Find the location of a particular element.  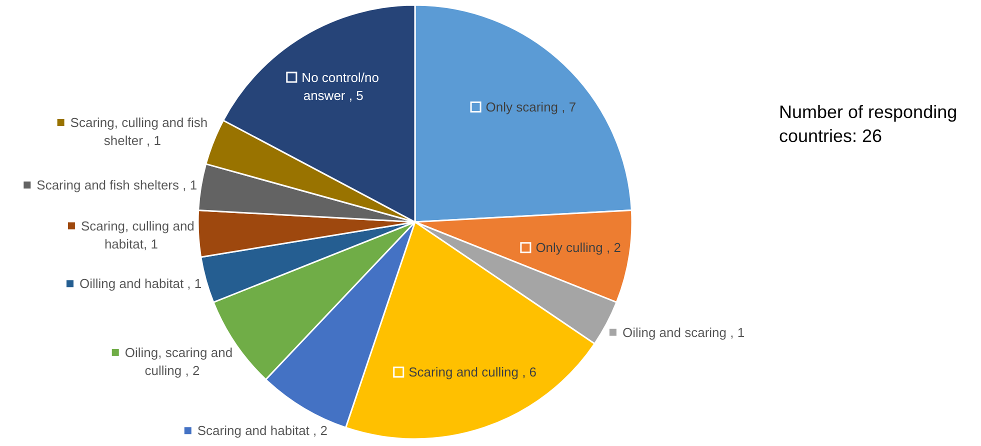

legend-label: Oiling and scaring , 1 is located at coordinates (683, 332).